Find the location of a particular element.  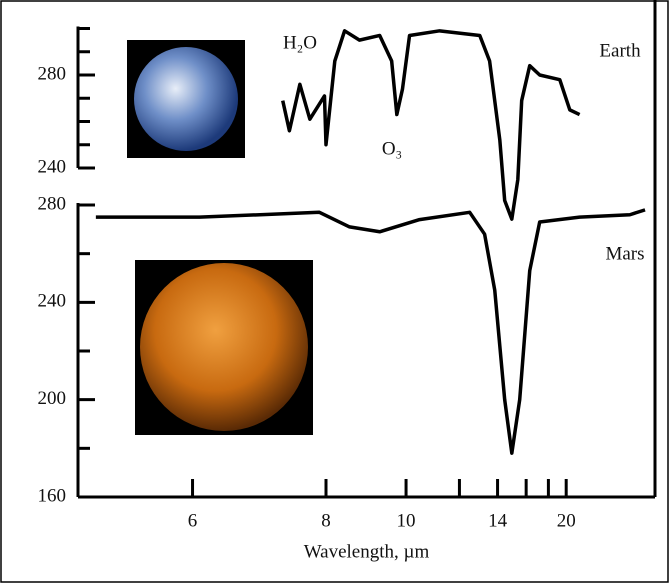

x-tick-label: 20 is located at coordinates (566, 520).